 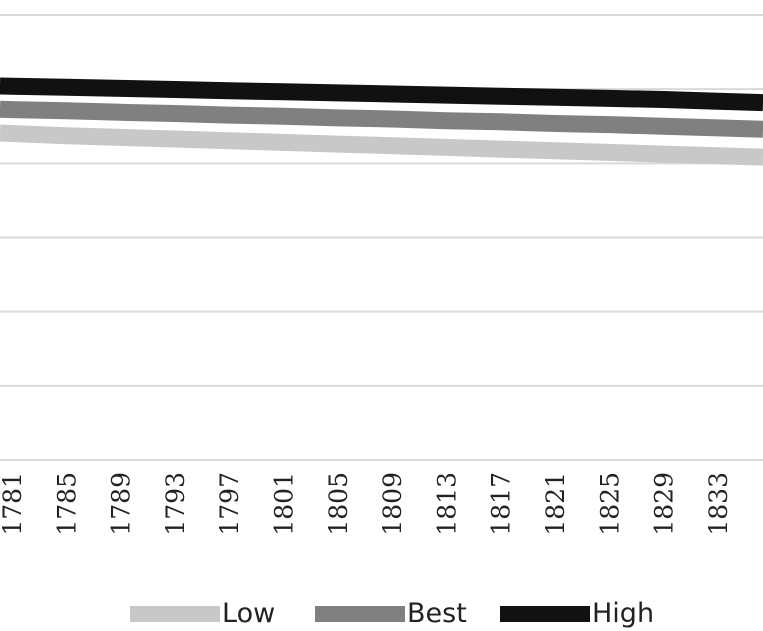 I want to click on legend-label-best: Best, so click(x=437, y=613).